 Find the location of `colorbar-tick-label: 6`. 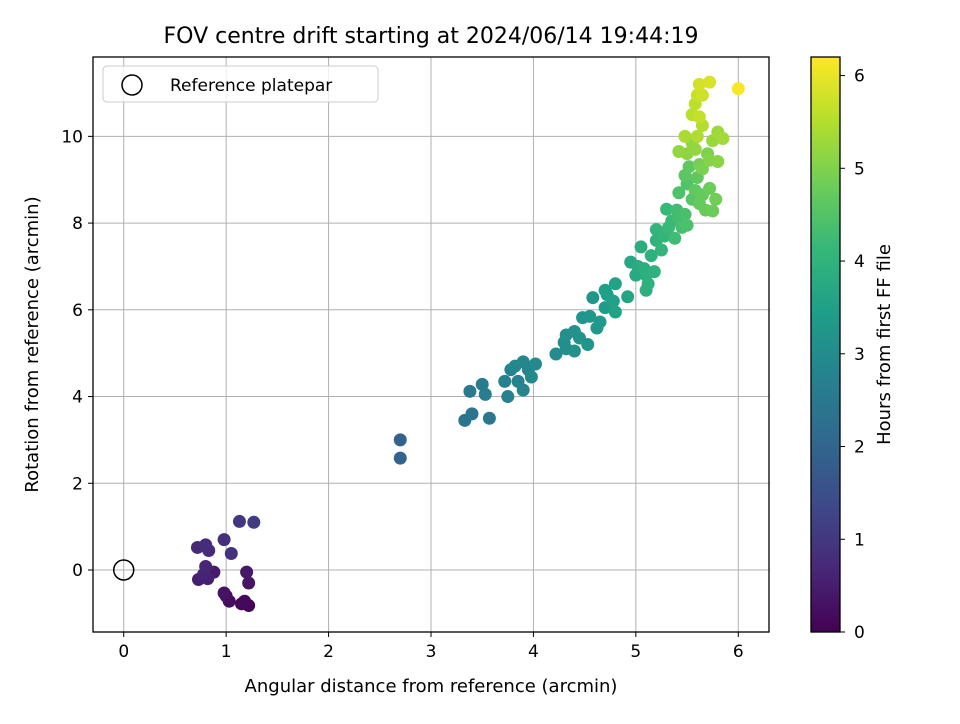

colorbar-tick-label: 6 is located at coordinates (859, 77).